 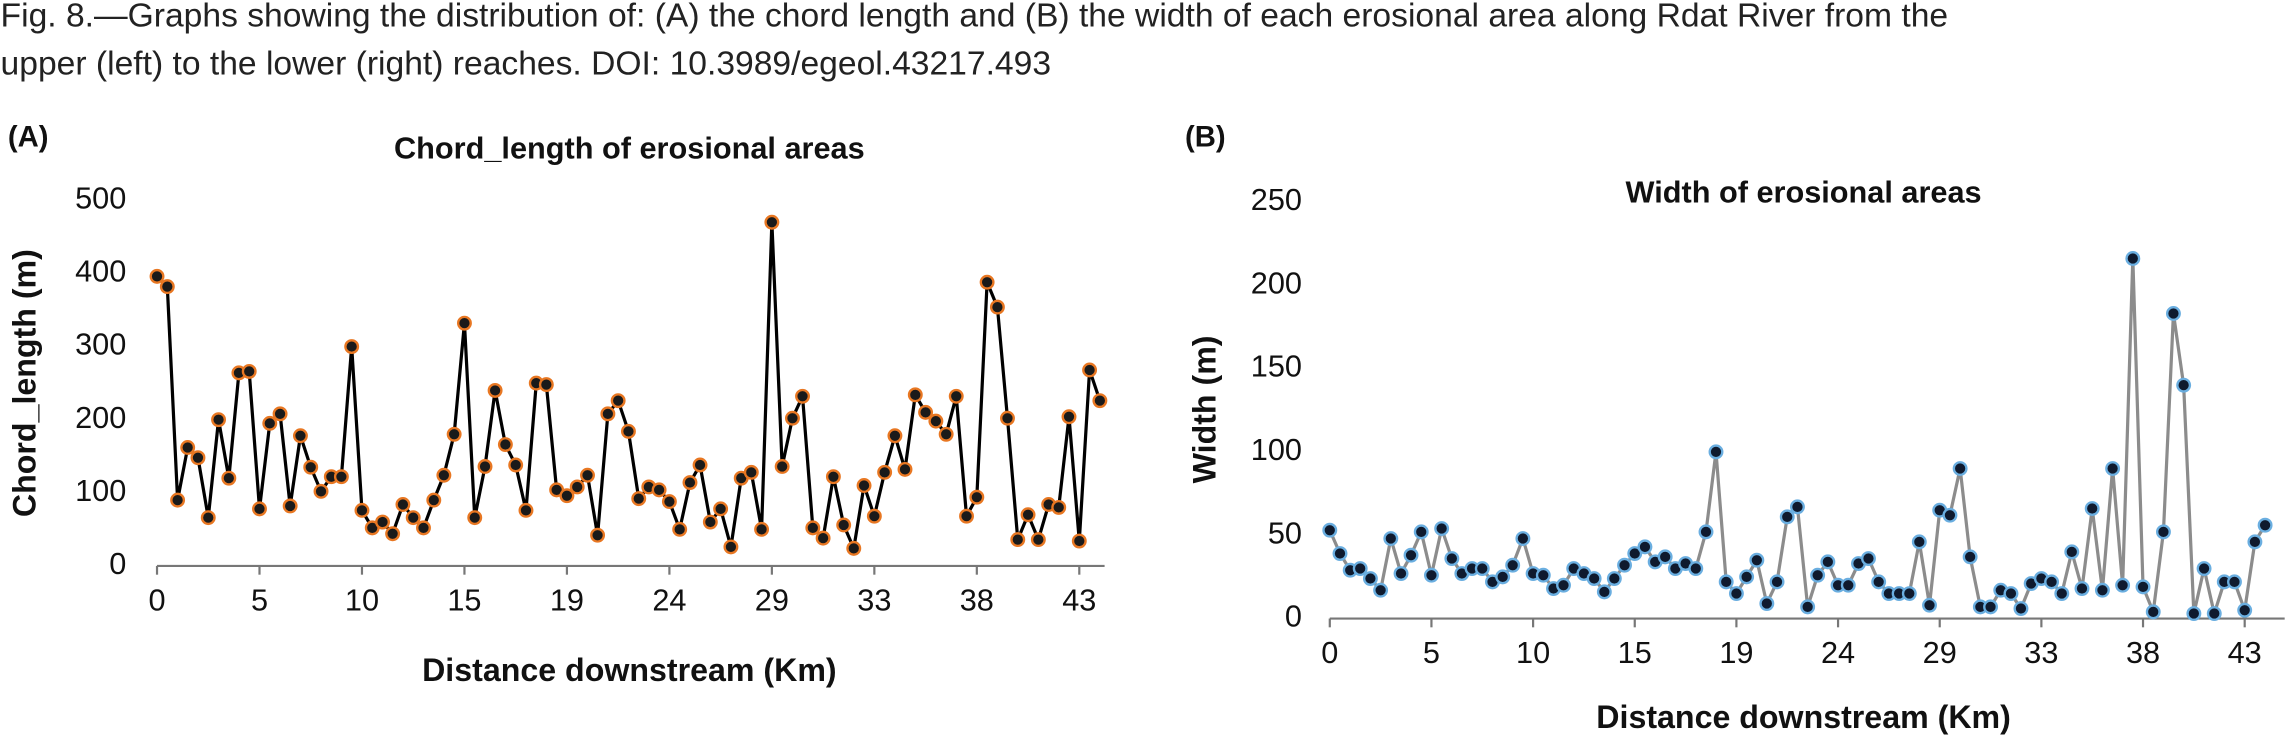 What do you see at coordinates (1803, 717) in the screenshot?
I see `x-axis-label: Distance downstream (Km)` at bounding box center [1803, 717].